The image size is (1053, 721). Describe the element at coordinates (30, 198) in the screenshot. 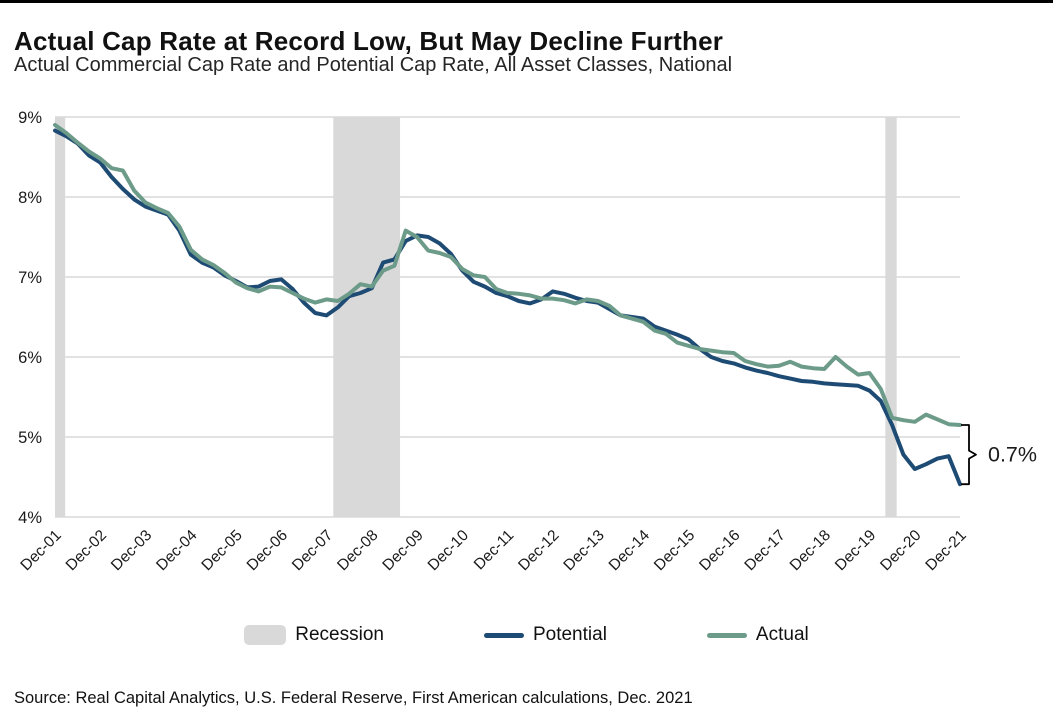

I see `y-axis-label: 8%` at that location.